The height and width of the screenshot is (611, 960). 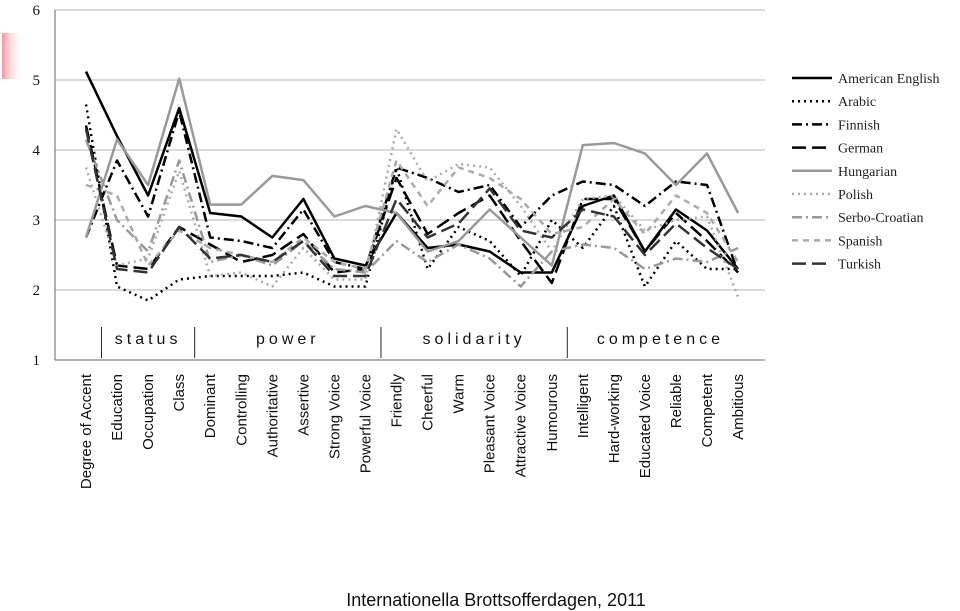 I want to click on legend-label: Polish, so click(x=855, y=195).